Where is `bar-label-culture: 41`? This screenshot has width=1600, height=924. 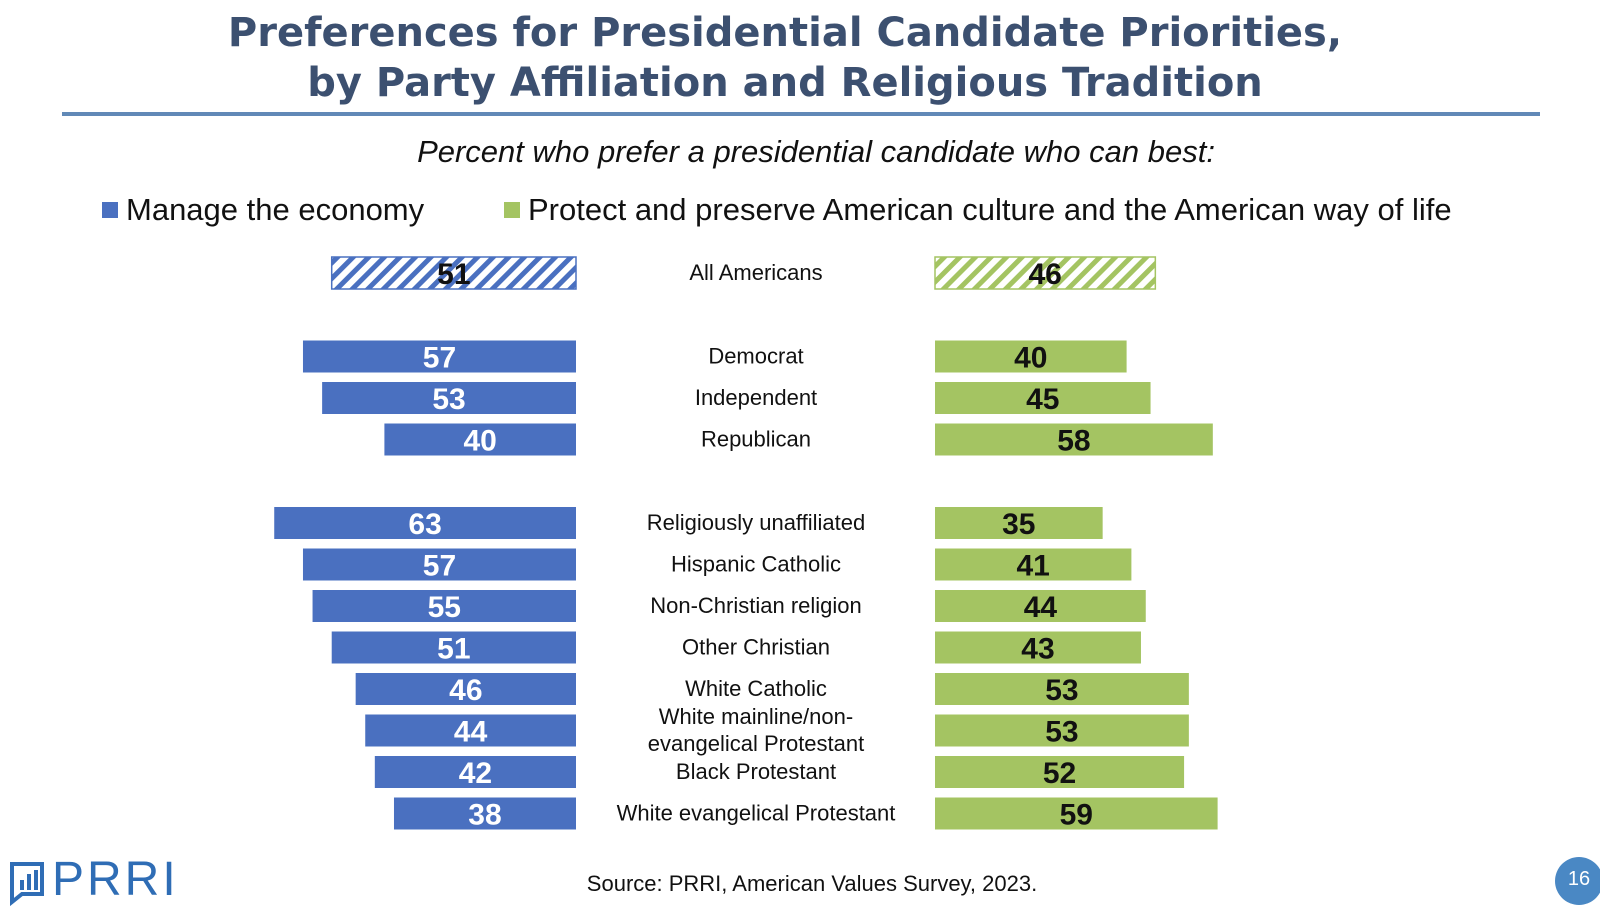 bar-label-culture: 41 is located at coordinates (1033, 566).